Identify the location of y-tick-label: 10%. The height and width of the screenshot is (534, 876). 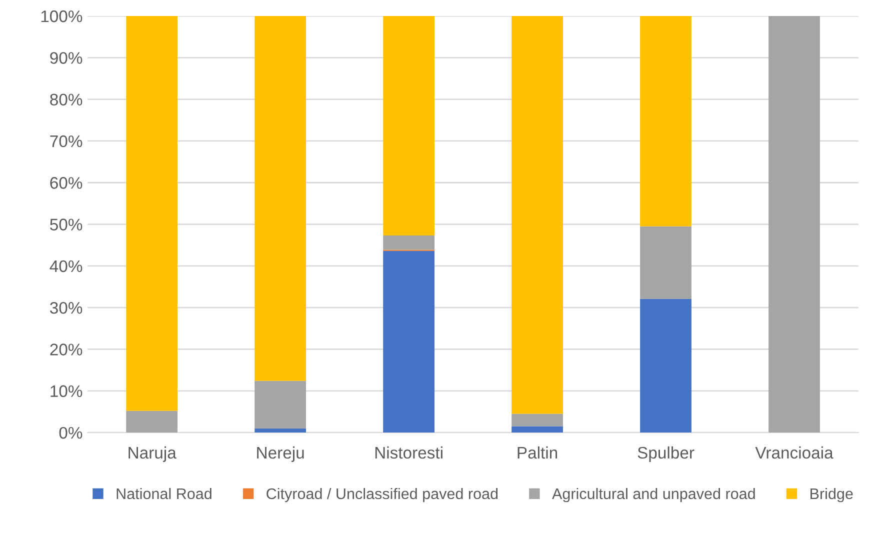
(66, 391).